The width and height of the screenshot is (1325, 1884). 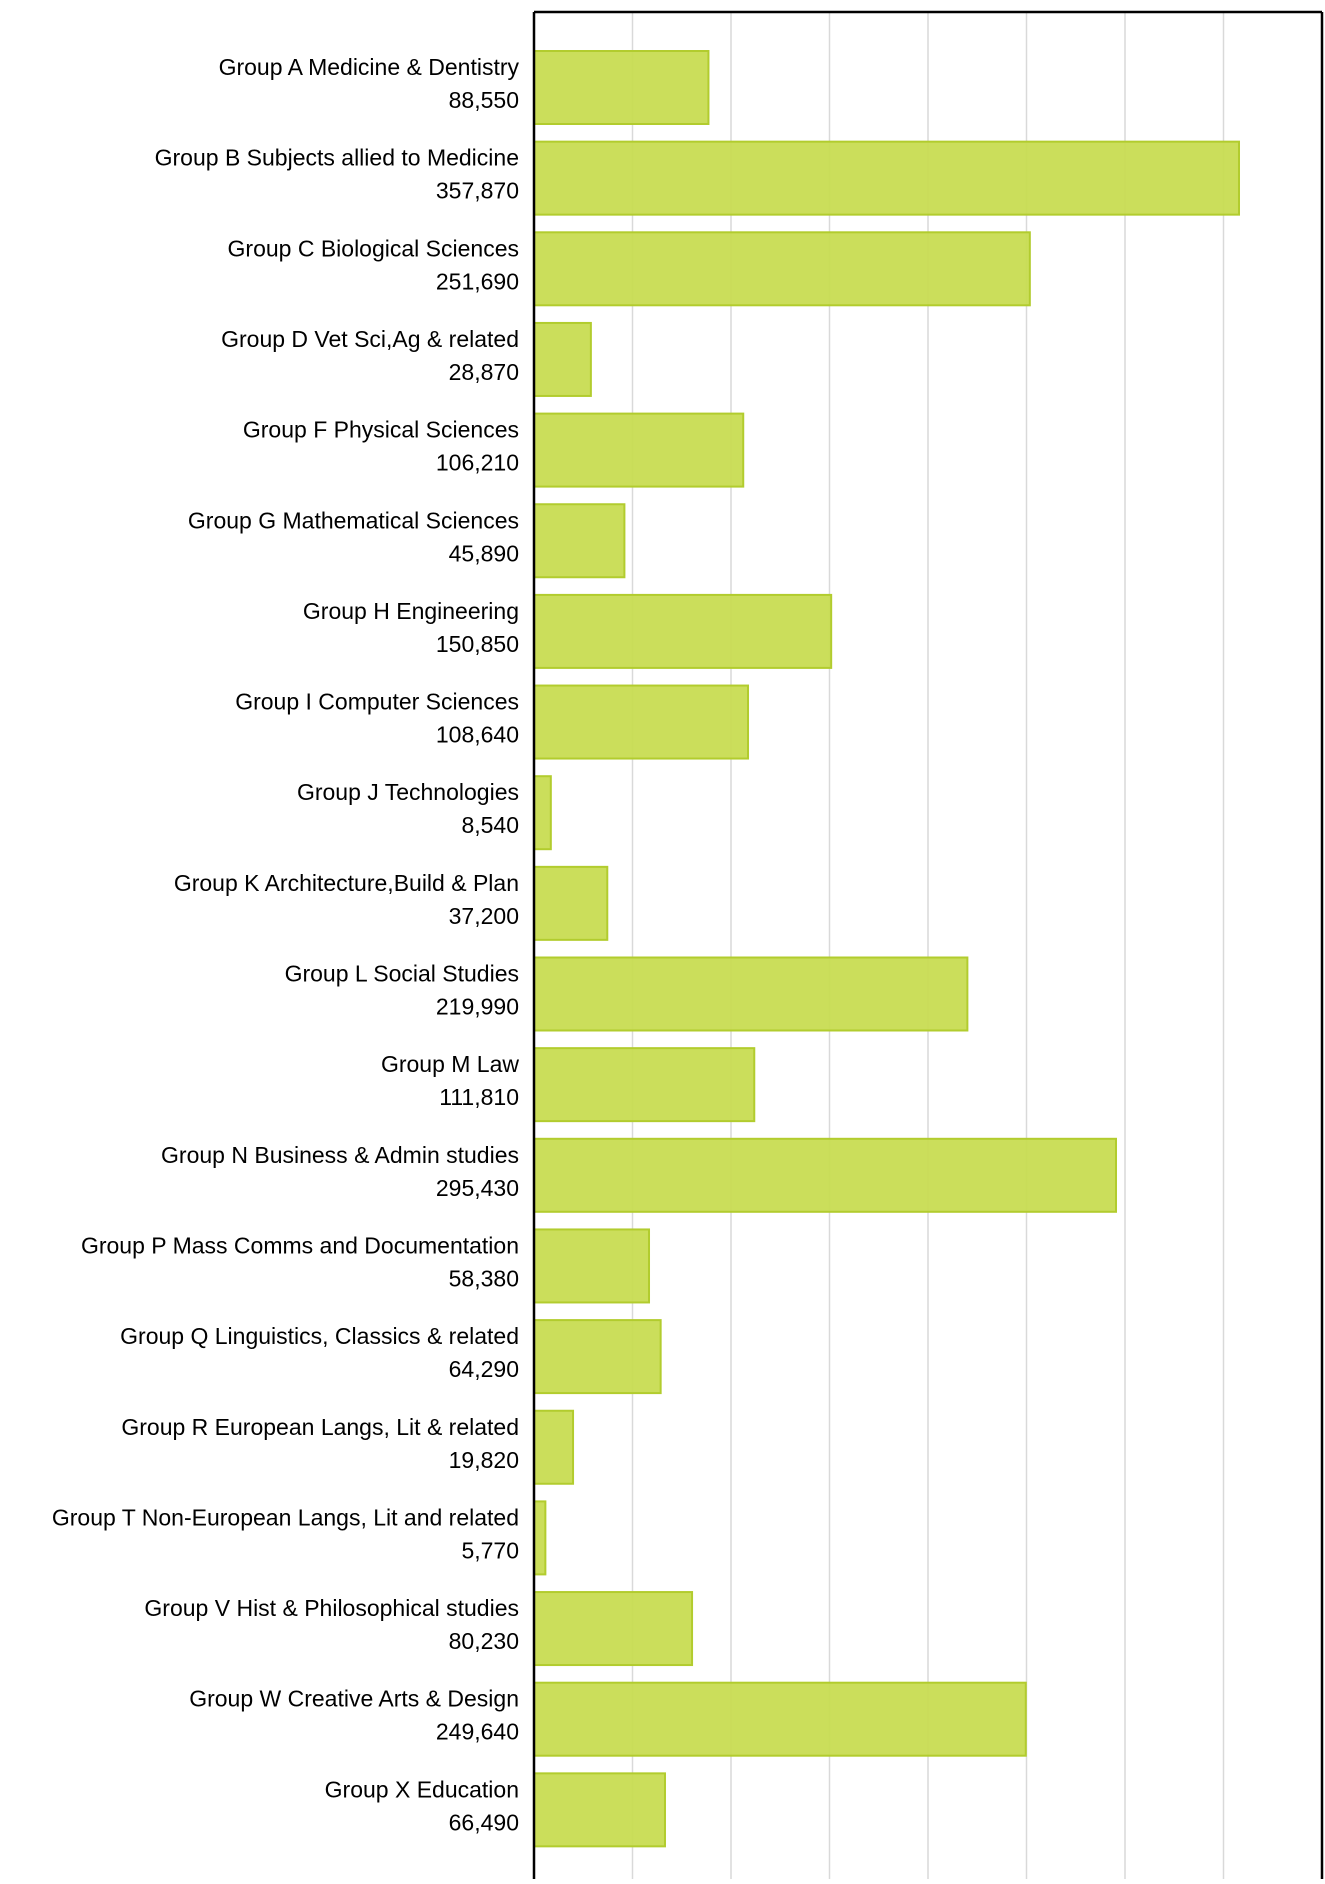 What do you see at coordinates (370, 339) in the screenshot?
I see `category-label: Group D Vet Sci,Ag & related` at bounding box center [370, 339].